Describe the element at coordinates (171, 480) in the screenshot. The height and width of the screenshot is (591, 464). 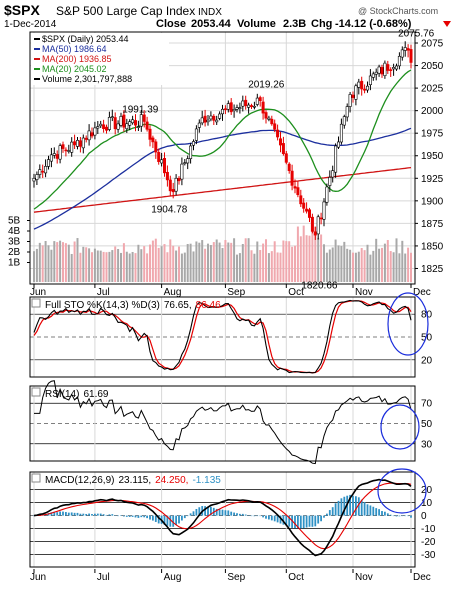
I see `signal-value: 24.250,` at that location.